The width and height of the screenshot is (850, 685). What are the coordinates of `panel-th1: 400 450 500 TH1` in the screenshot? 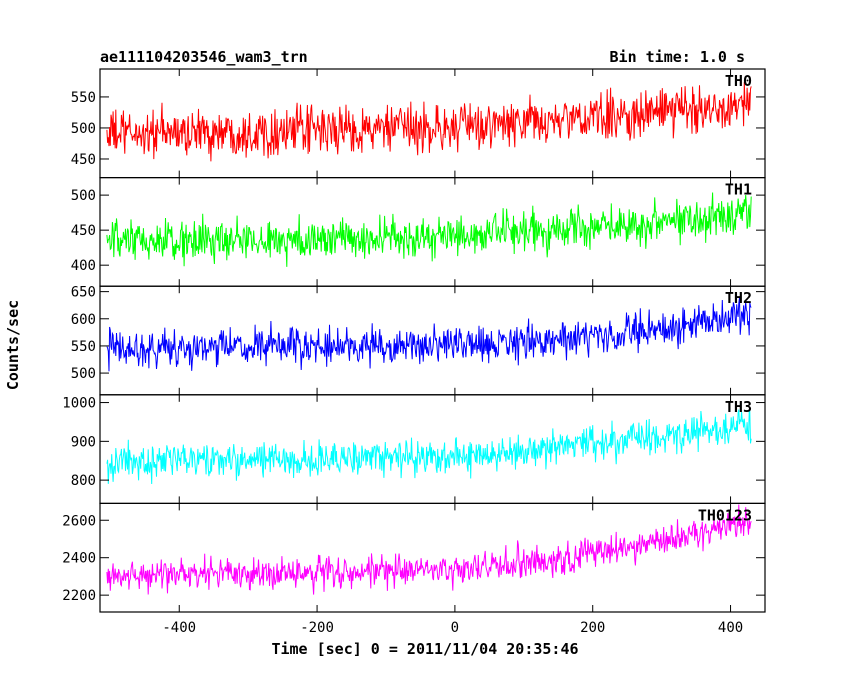 It's located at (418, 232).